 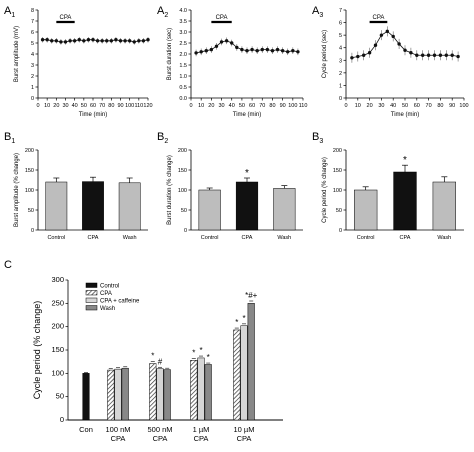 What do you see at coordinates (147, 106) in the screenshot?
I see `x-tick-label: 120` at bounding box center [147, 106].